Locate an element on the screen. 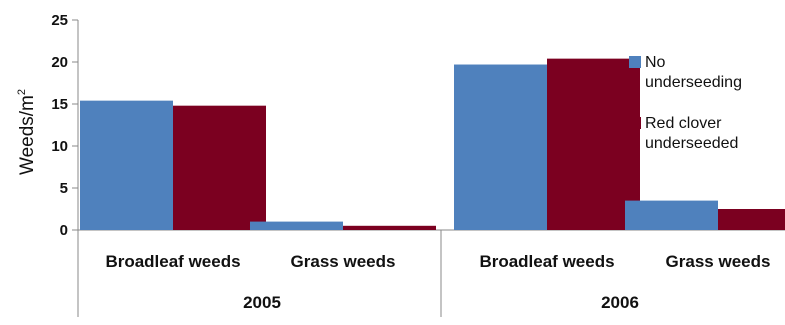  bar-red-clover-2005-grass is located at coordinates (389, 227).